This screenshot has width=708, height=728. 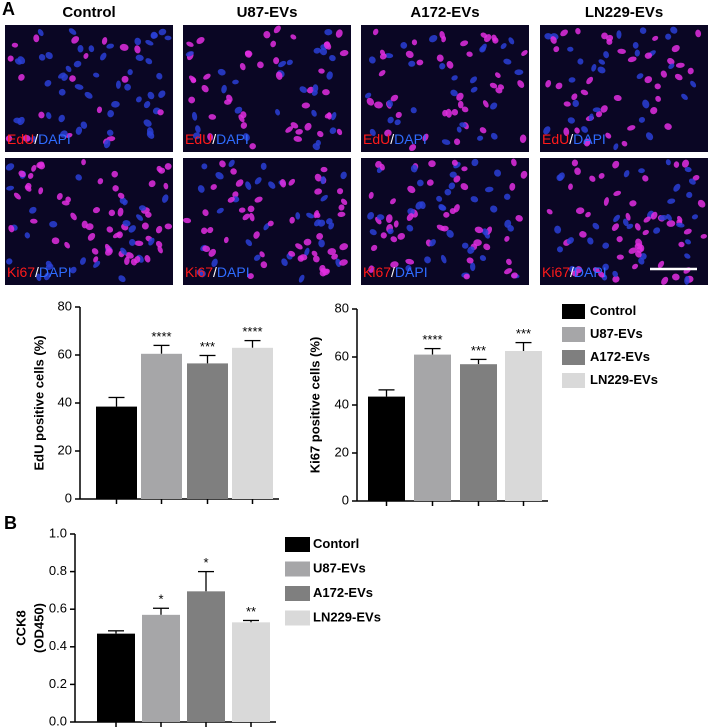 I want to click on stain-label: Ki67/DAPI, so click(x=395, y=272).